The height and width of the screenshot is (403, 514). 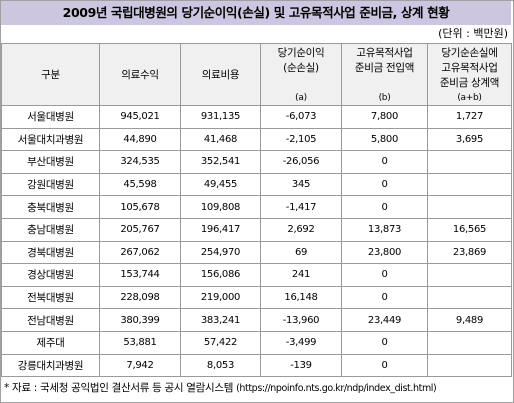 I want to click on hospital-name: 충북대병원, so click(x=50, y=207).